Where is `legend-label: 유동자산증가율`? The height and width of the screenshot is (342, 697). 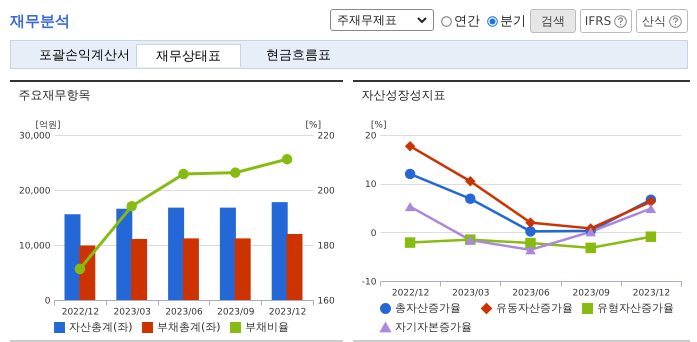
legend-label: 유동자산증가율 is located at coordinates (534, 308).